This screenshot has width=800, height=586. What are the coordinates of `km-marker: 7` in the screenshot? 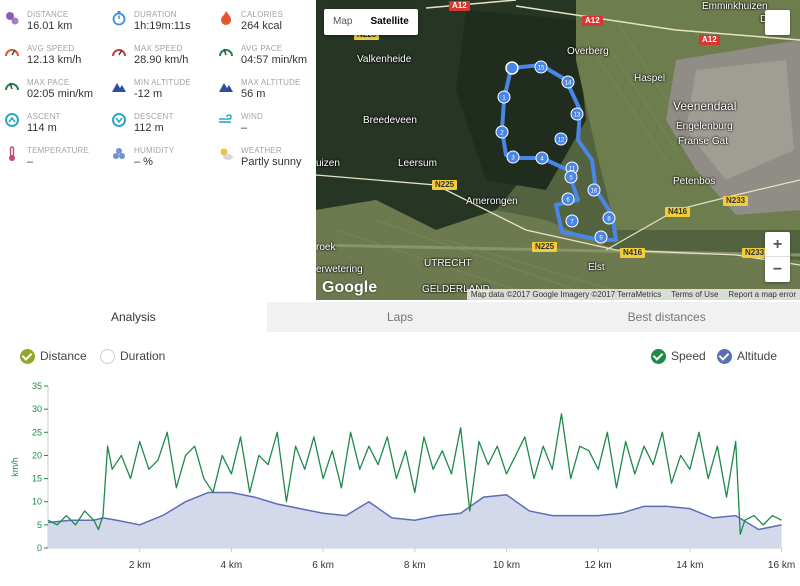 It's located at (572, 221).